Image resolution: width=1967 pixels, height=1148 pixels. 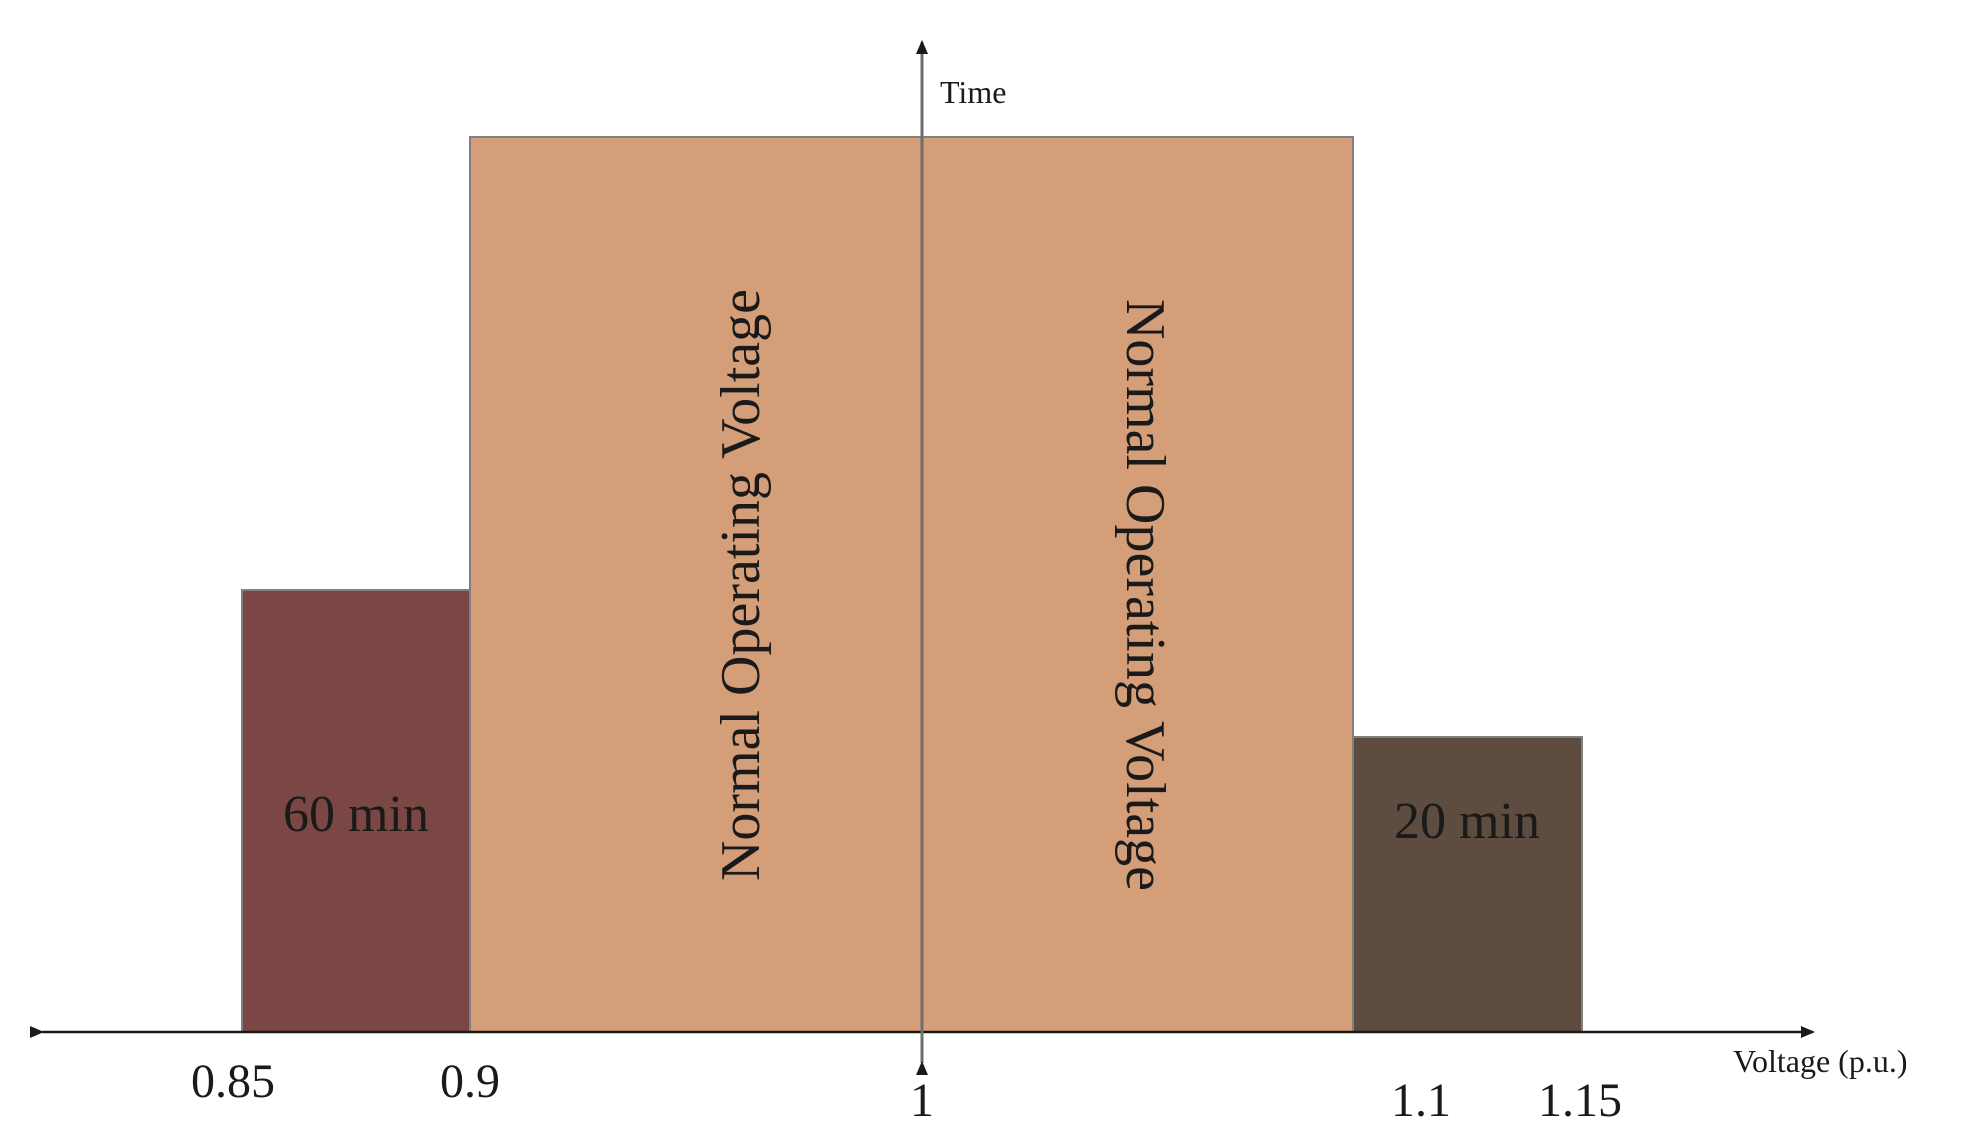 I want to click on tick-label-1-1: 1.1, so click(x=1421, y=1100).